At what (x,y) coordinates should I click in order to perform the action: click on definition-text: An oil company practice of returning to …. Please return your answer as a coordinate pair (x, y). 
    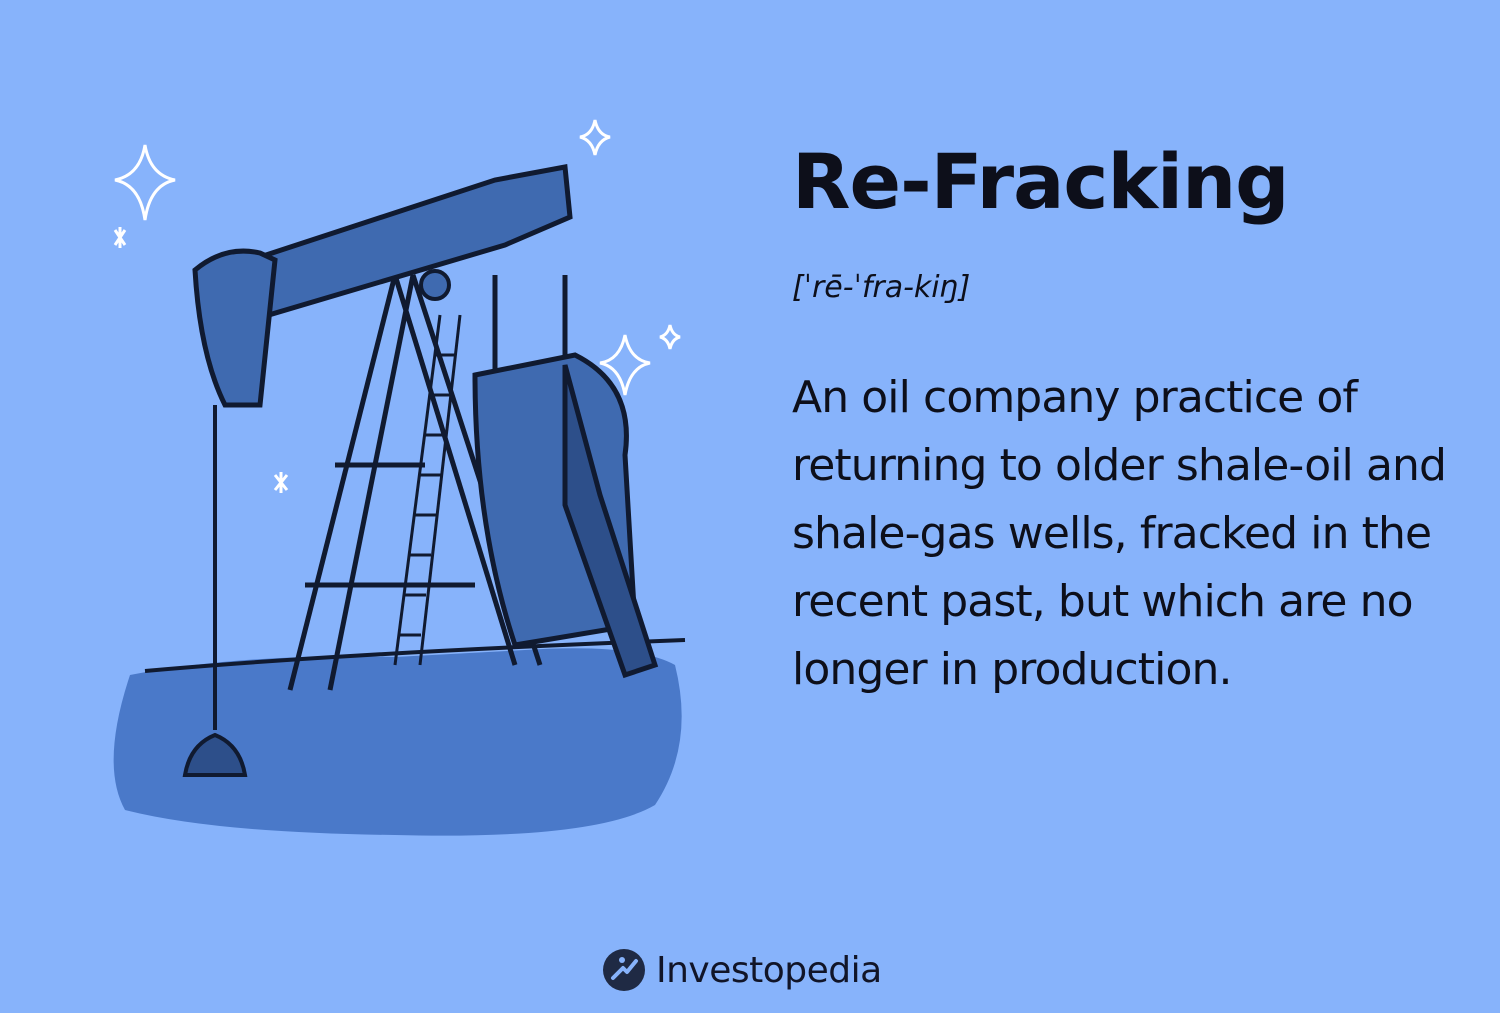
    Looking at the image, I should click on (1119, 533).